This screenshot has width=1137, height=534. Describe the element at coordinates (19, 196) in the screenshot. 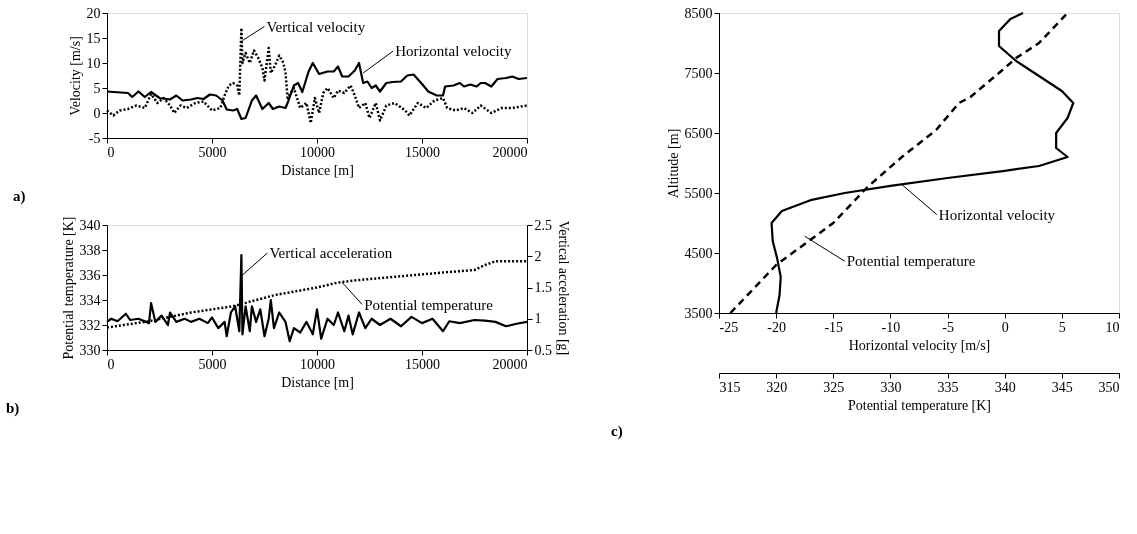

I see `text: a)` at that location.